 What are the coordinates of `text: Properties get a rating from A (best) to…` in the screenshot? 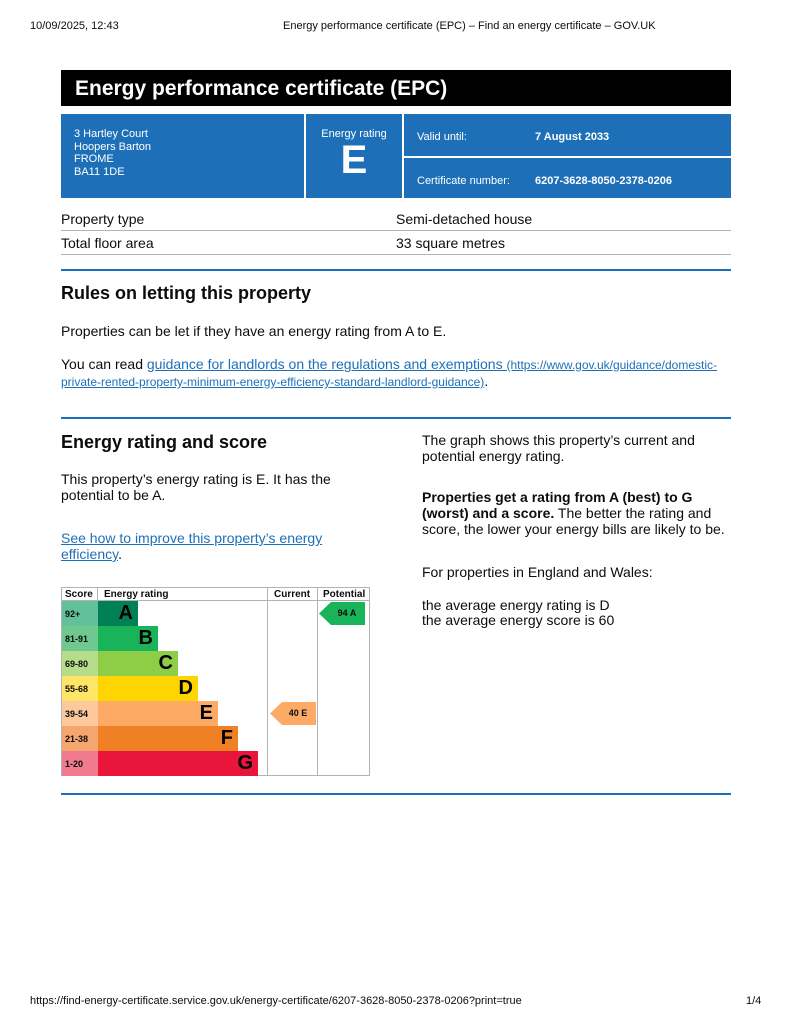 It's located at (557, 505).